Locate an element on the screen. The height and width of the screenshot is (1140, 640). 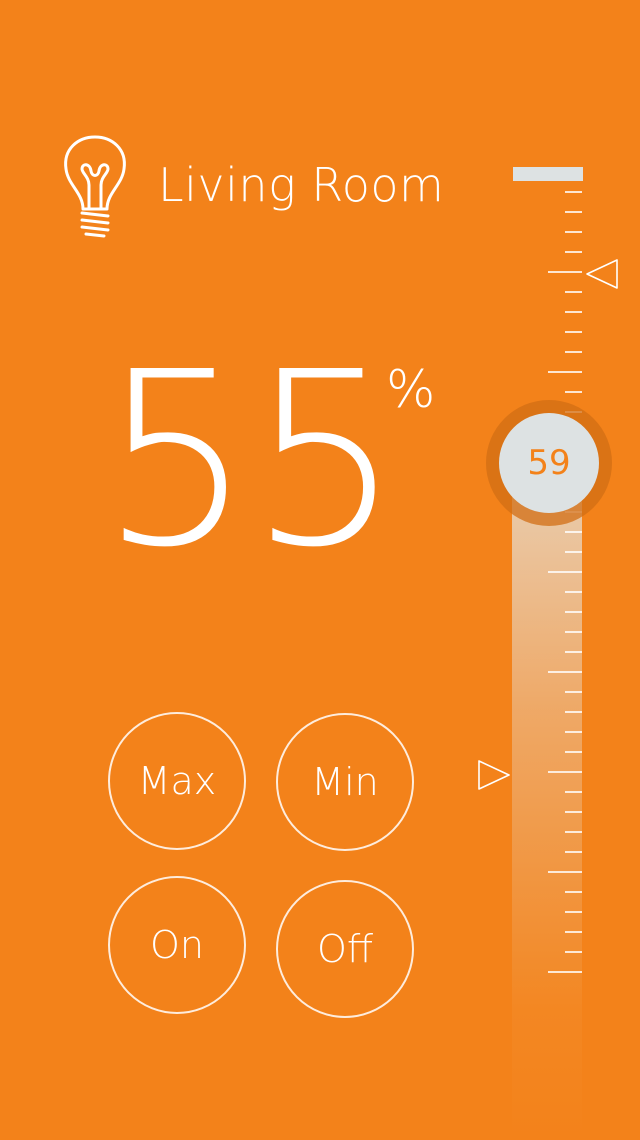
min-button: Min is located at coordinates (345, 782).